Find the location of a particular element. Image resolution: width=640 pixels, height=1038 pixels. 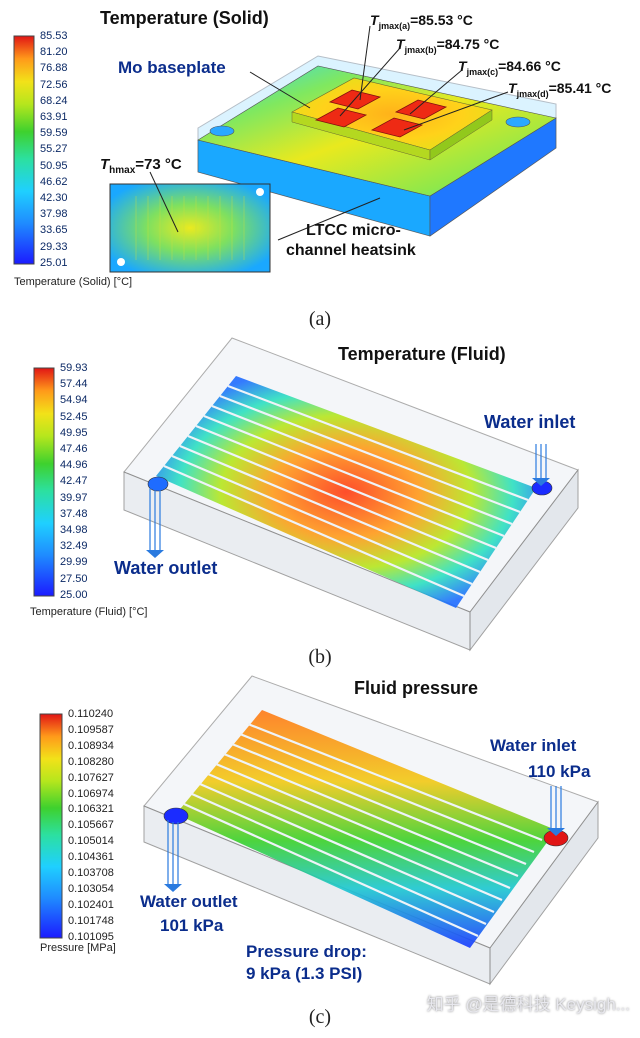

legend-tick: 0.110240 is located at coordinates (91, 714).